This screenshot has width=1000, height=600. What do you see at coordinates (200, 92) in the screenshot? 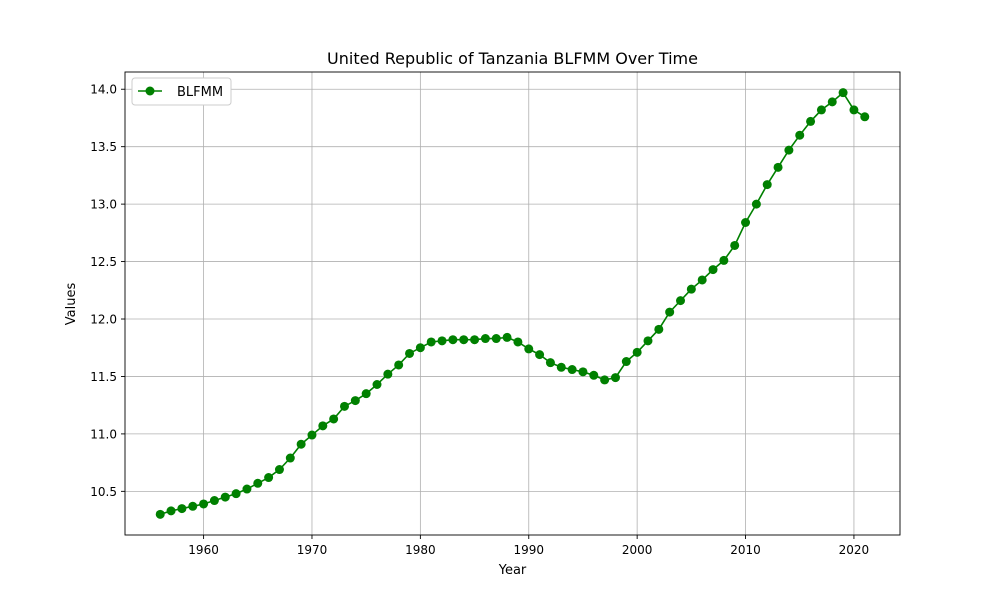
I see `legend-label-blfmm: BLFMM` at bounding box center [200, 92].